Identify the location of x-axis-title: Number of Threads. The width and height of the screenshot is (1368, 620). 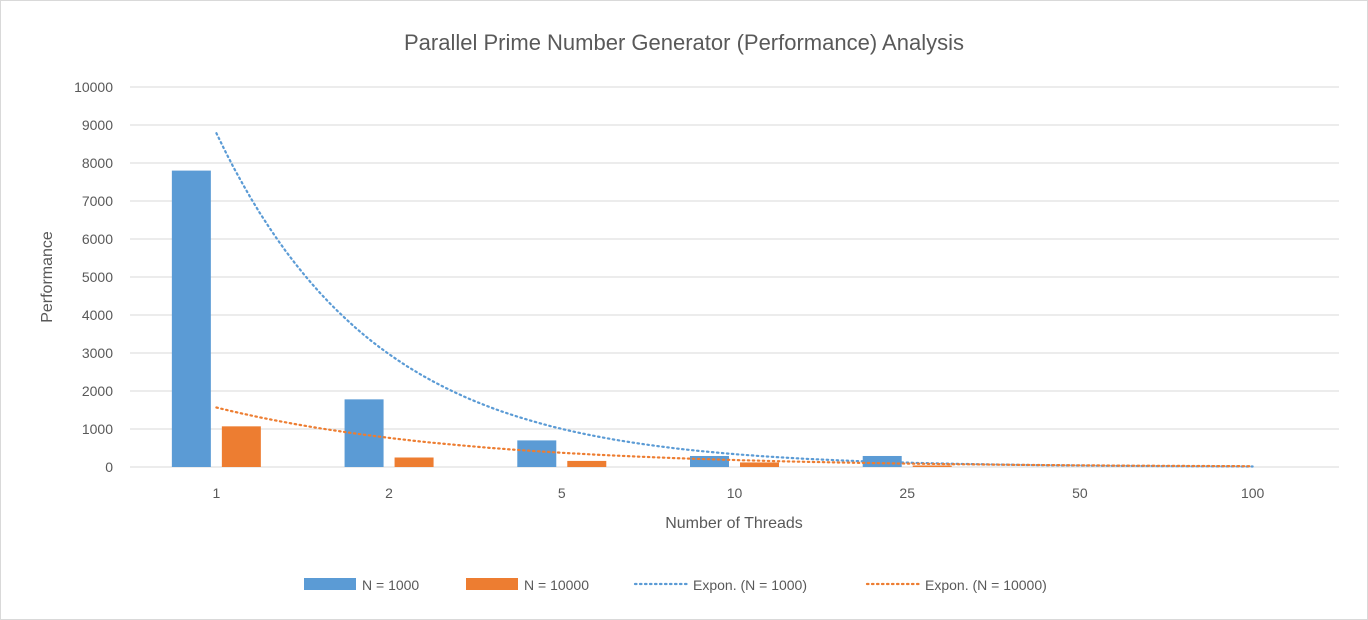
(734, 523).